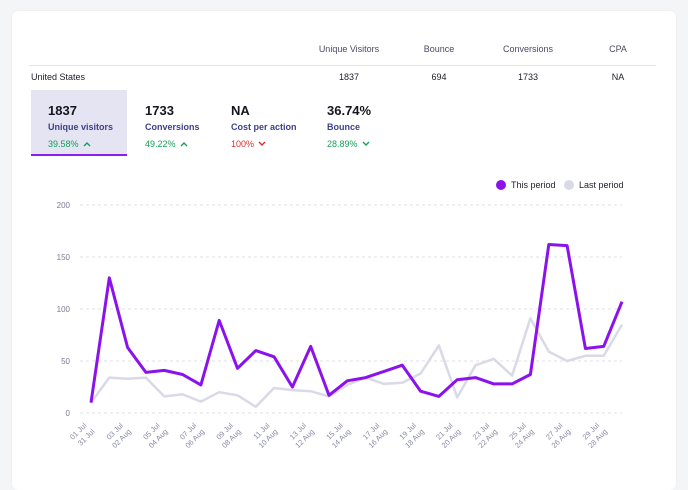 The height and width of the screenshot is (490, 688). I want to click on column-header-unique-visitors: Unique Visitors, so click(349, 49).